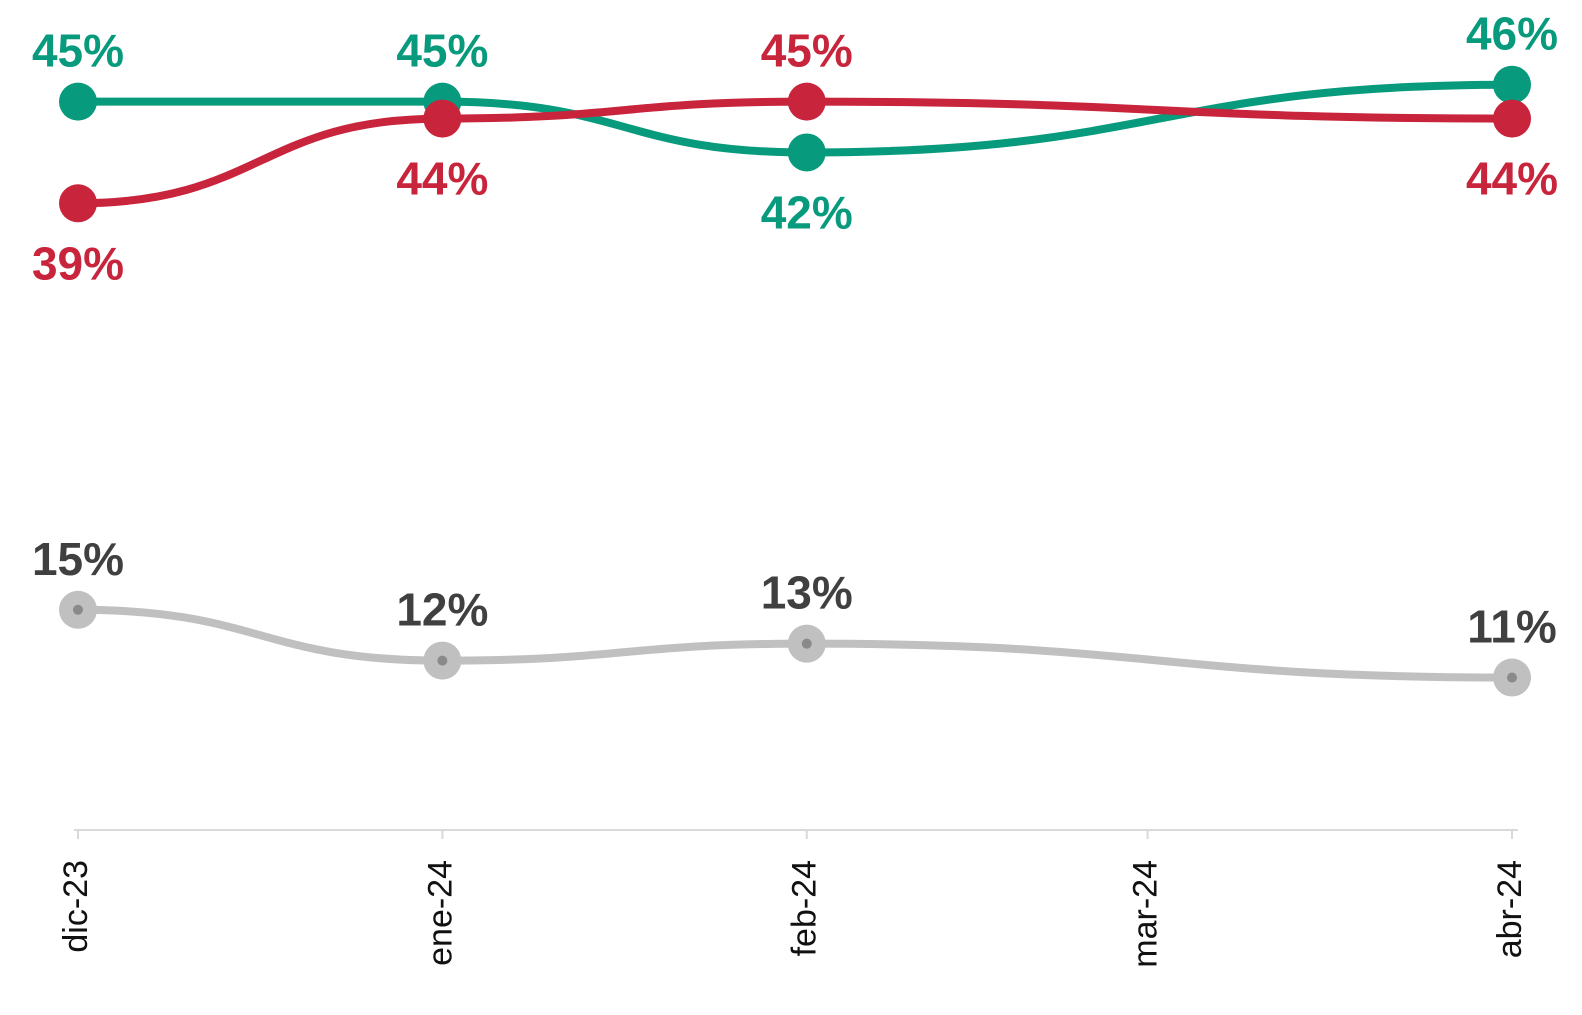 The width and height of the screenshot is (1582, 1015). Describe the element at coordinates (440, 913) in the screenshot. I see `x-tick-label: ene-24` at that location.